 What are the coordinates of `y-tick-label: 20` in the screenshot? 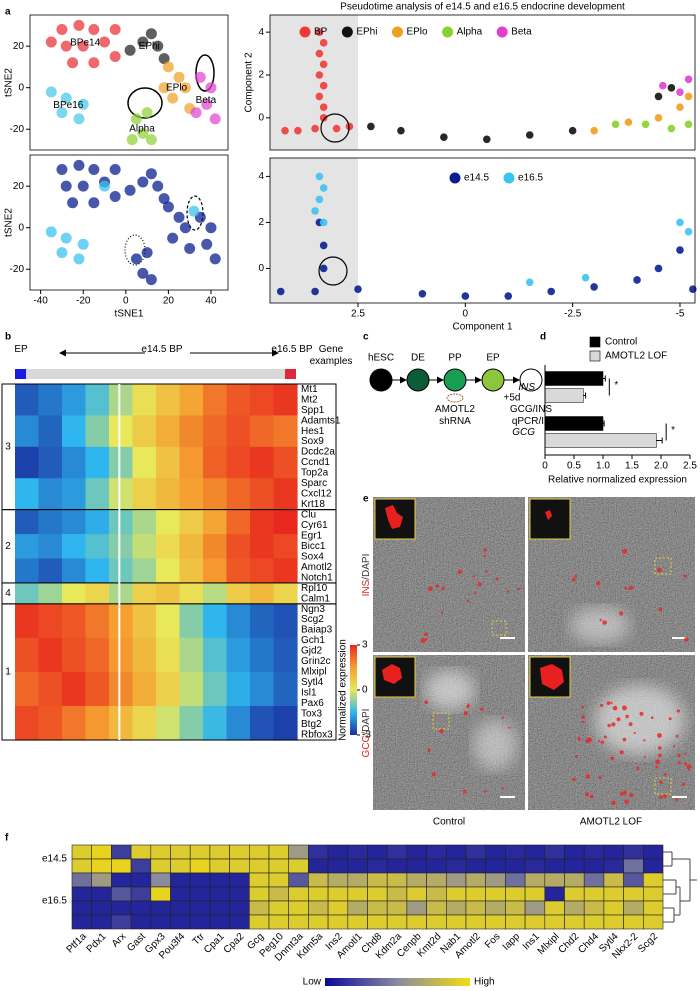 It's located at (19, 186).